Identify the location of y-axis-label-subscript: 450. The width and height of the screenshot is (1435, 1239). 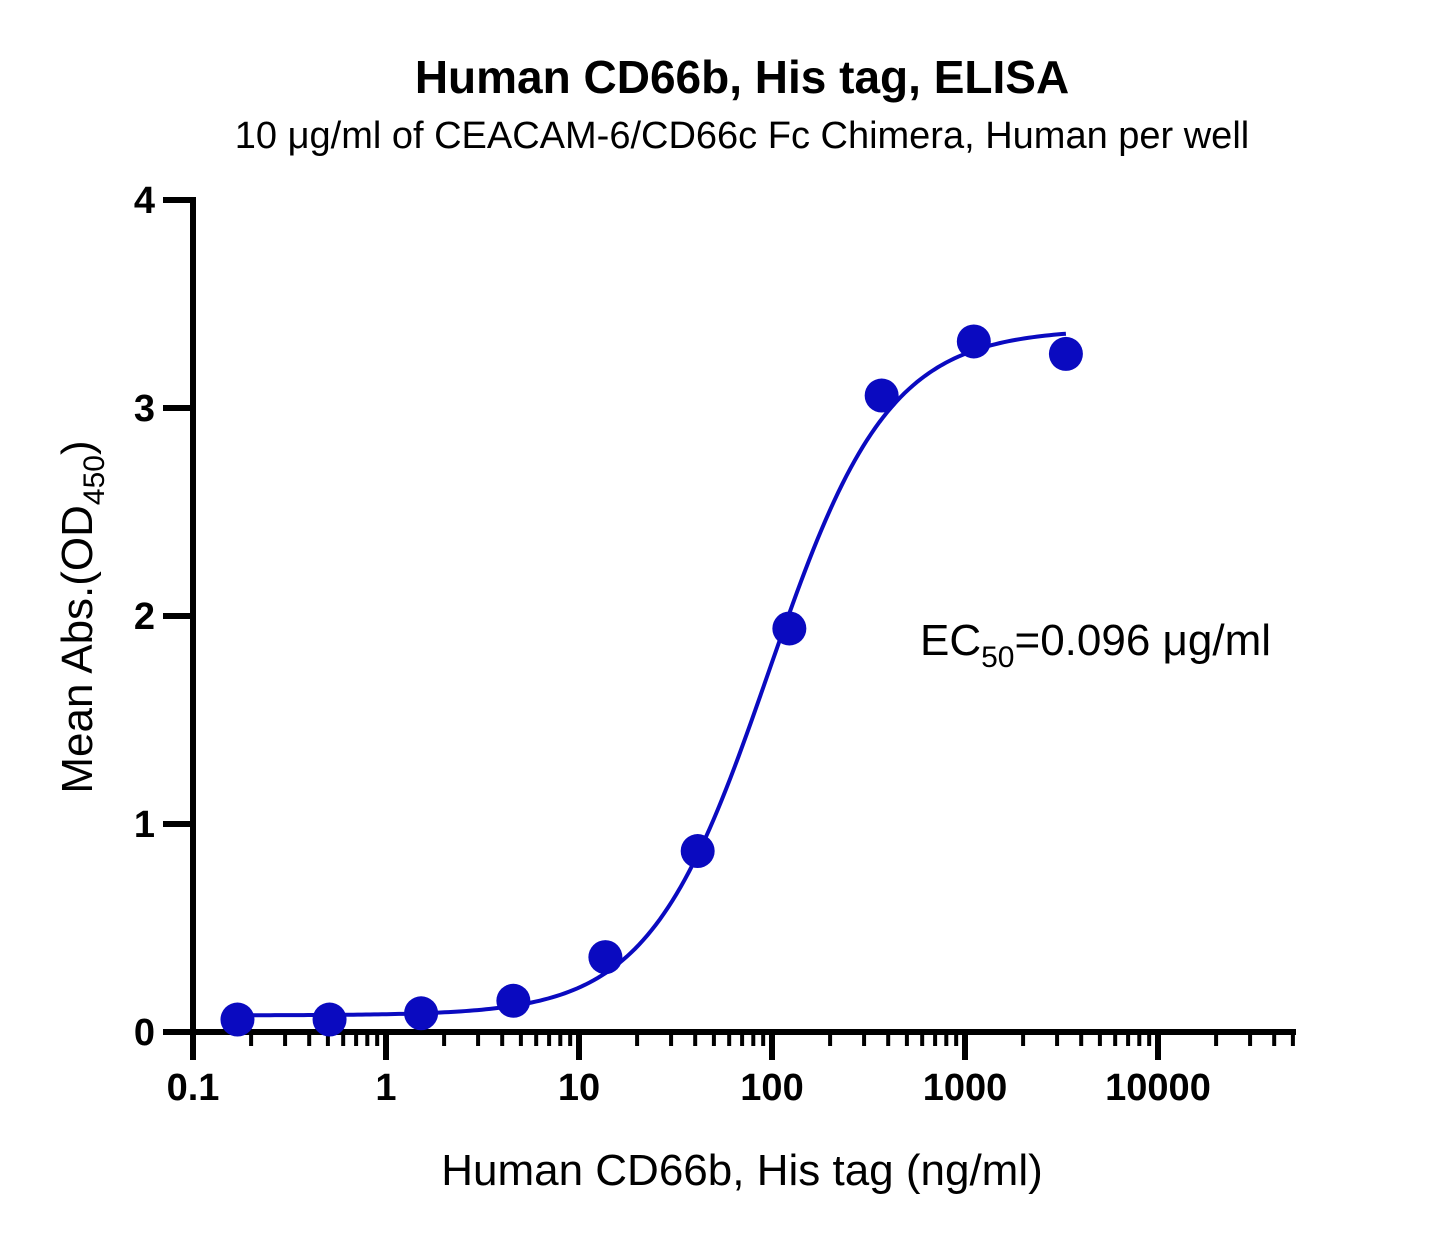
(94, 480).